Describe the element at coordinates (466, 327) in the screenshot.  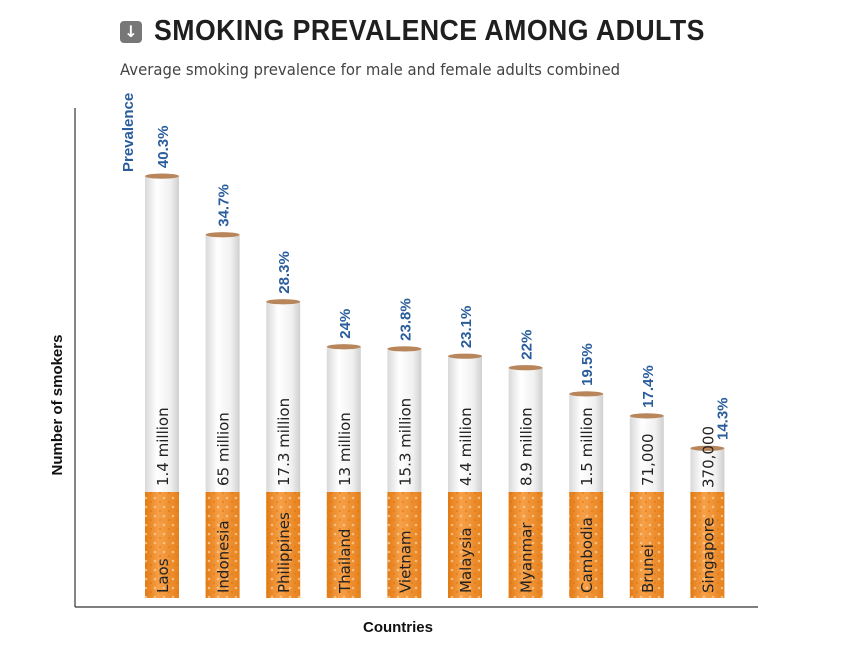
I see `prevalence-value-malaysia: 23.1%` at that location.